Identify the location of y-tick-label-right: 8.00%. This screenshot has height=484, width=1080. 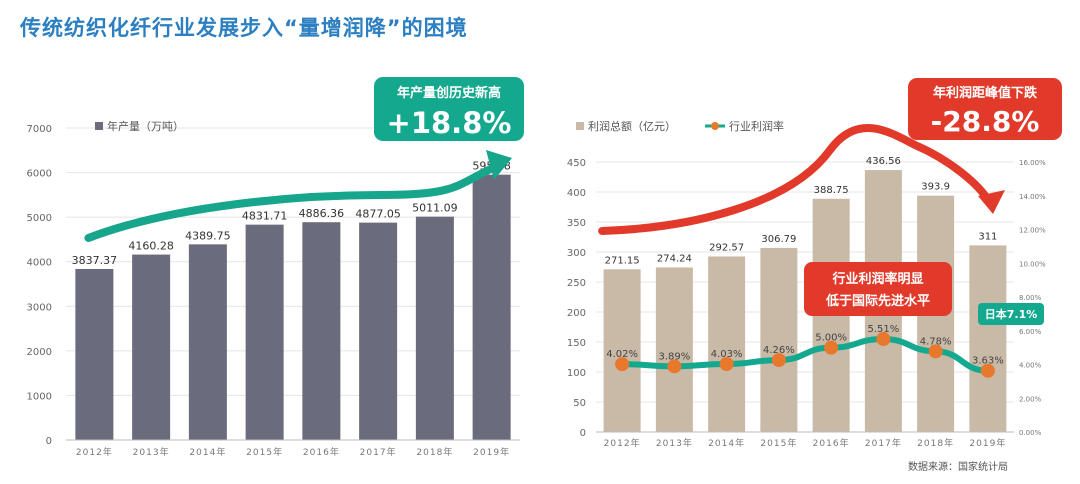
(1030, 298).